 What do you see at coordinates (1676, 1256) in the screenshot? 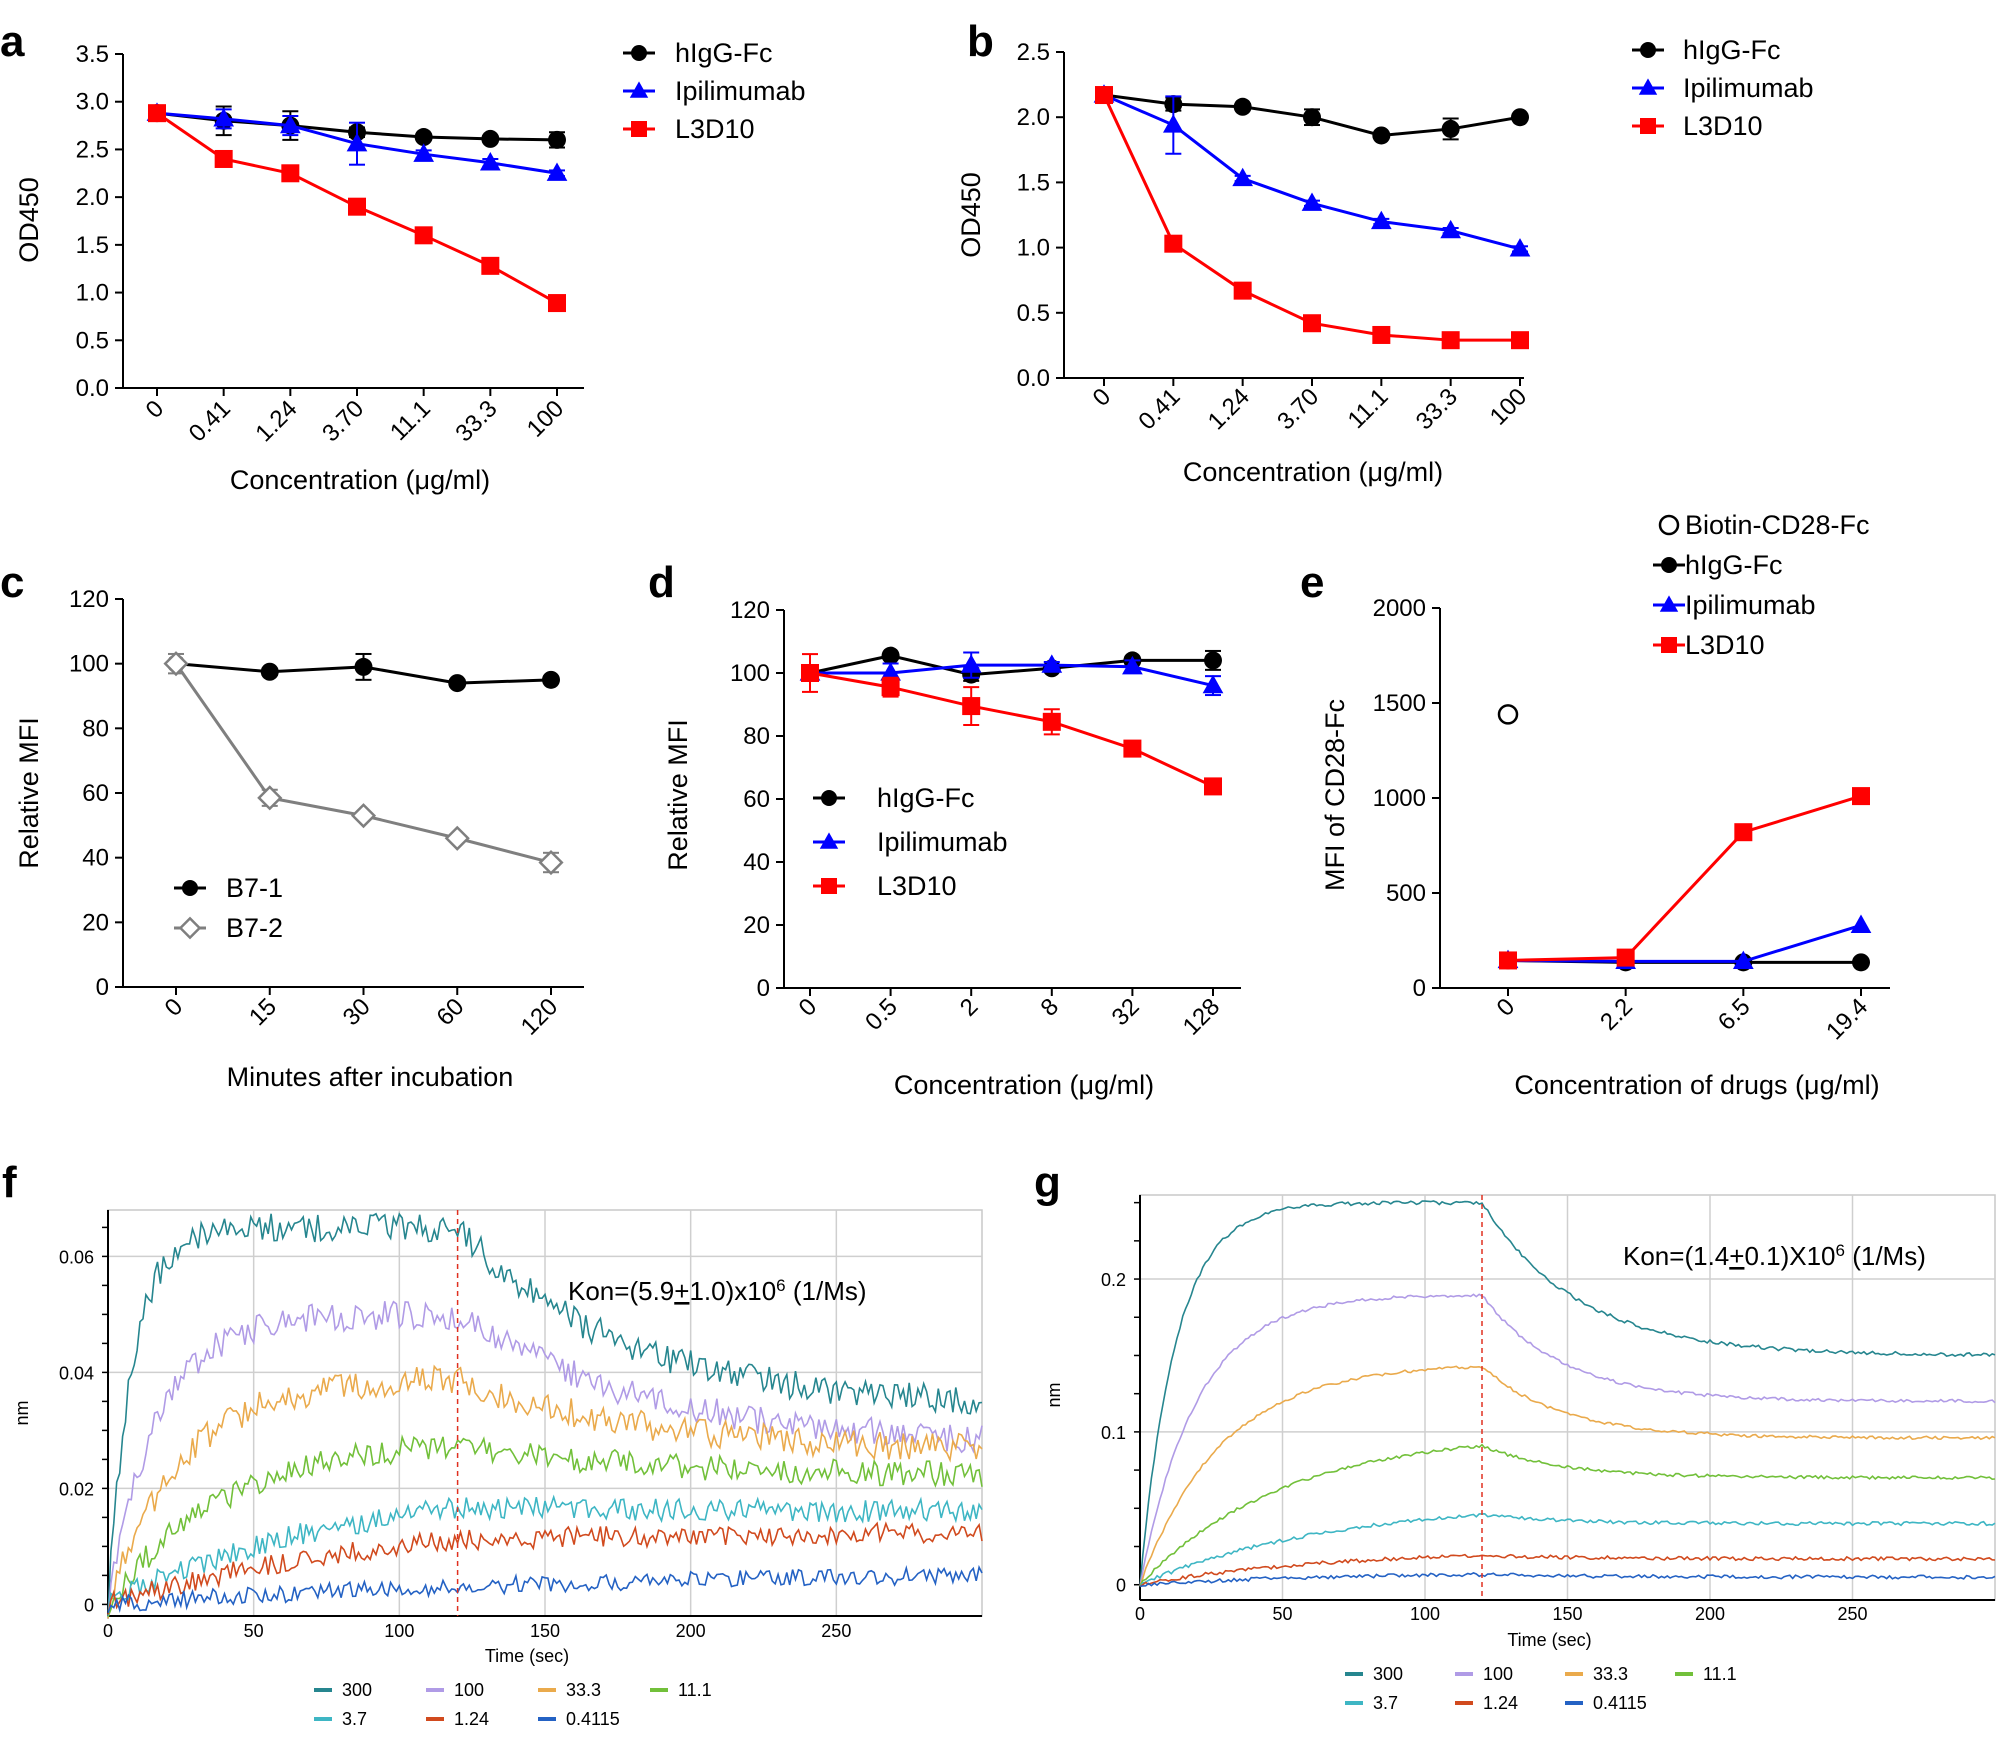
I see `annotation-prefix: Kon=(1.4` at bounding box center [1676, 1256].